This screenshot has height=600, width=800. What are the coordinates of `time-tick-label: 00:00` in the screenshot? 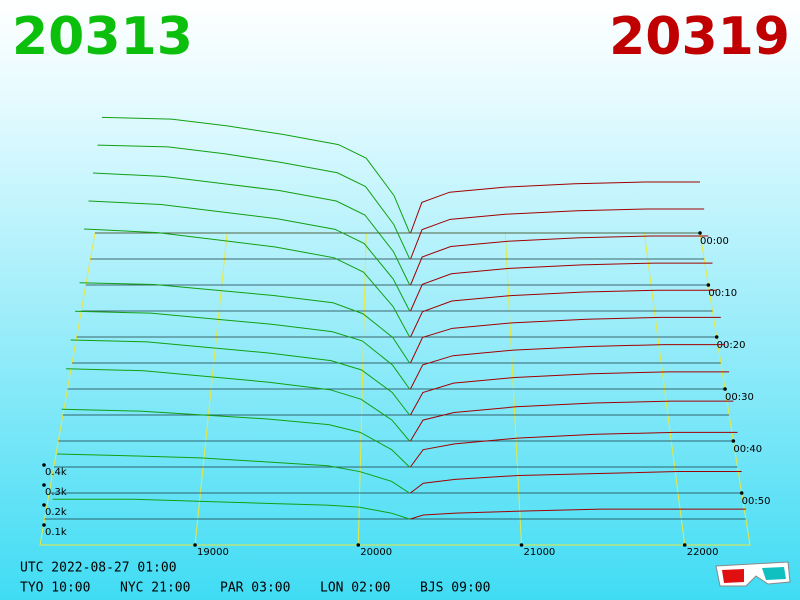 It's located at (714, 241).